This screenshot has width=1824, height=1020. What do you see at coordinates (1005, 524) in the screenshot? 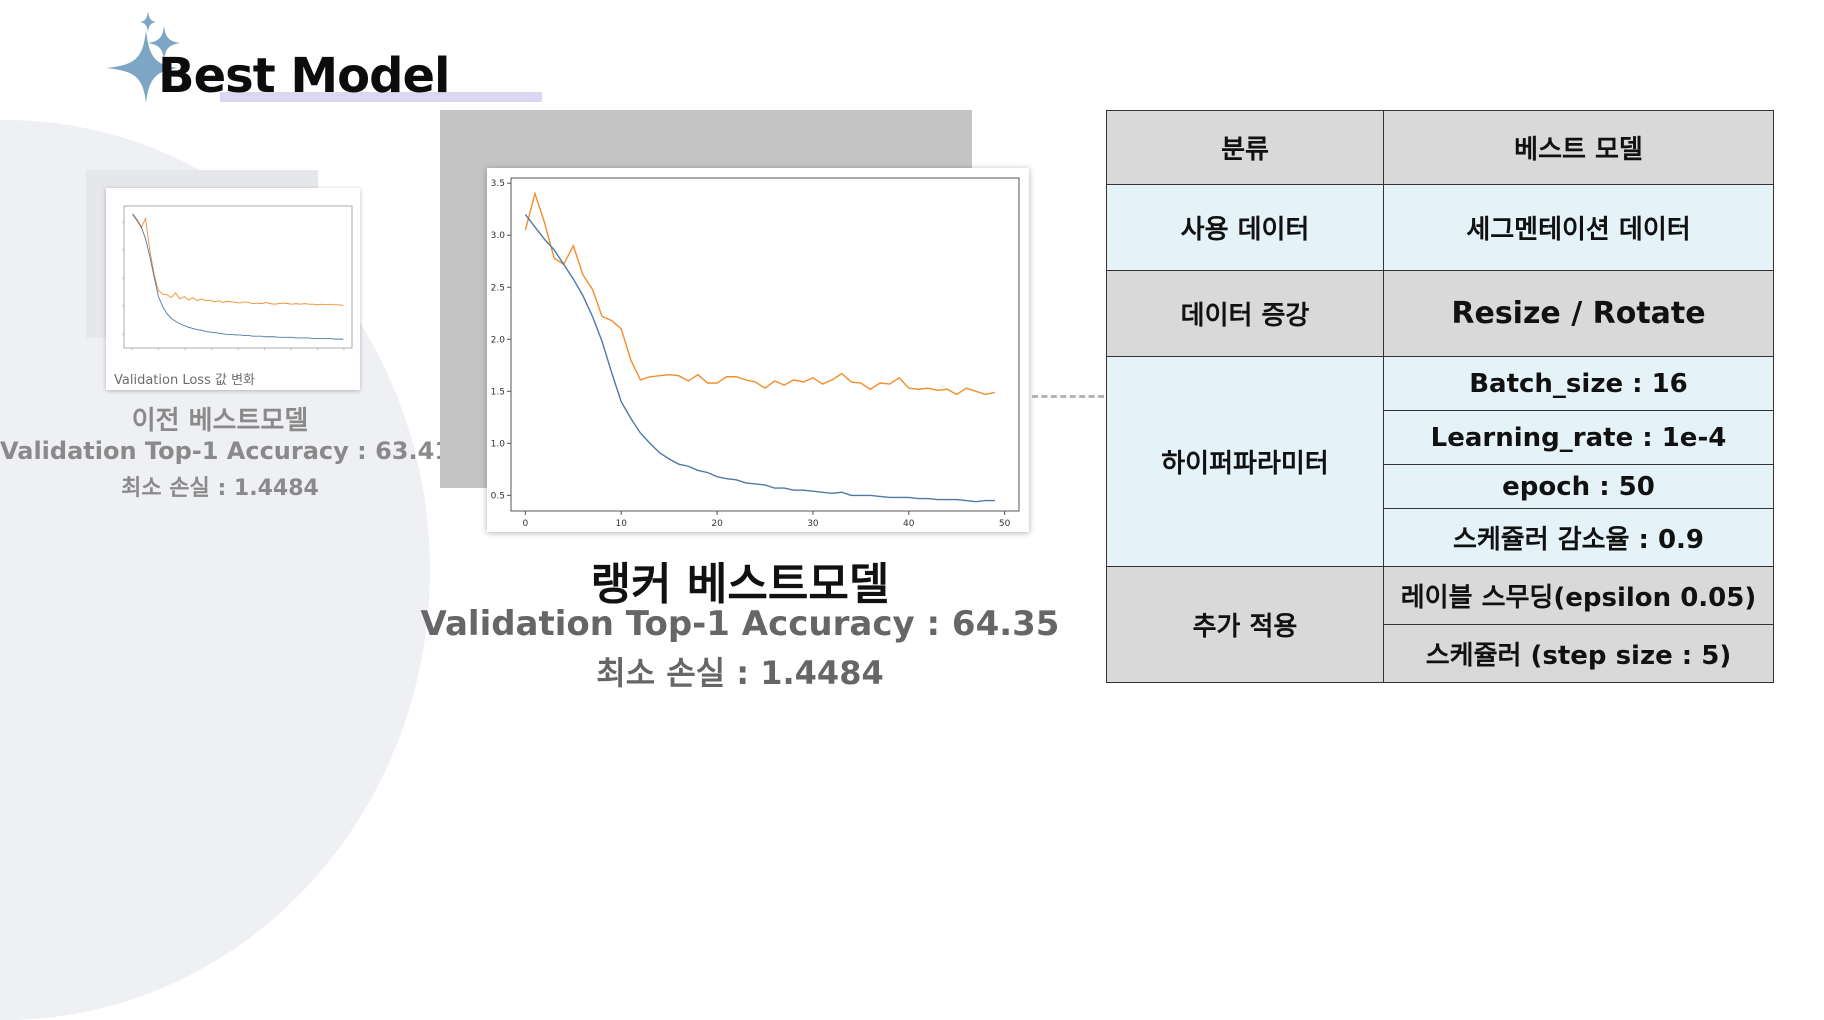
I see `x-tick-label: 50` at bounding box center [1005, 524].